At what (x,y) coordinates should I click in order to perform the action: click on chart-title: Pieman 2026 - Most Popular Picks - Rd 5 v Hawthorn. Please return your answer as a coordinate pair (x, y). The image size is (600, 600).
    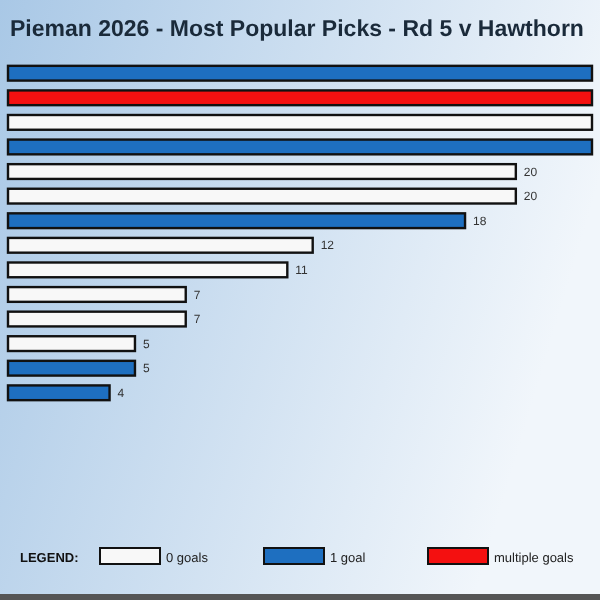
    Looking at the image, I should click on (297, 30).